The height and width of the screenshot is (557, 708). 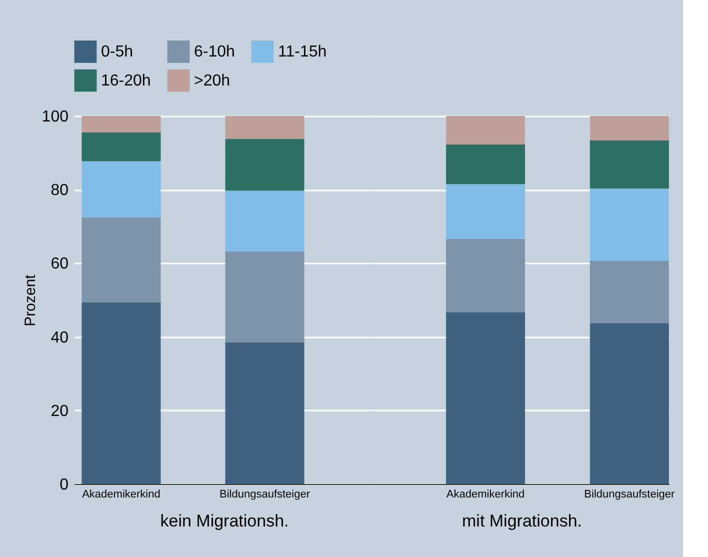 What do you see at coordinates (64, 485) in the screenshot?
I see `y-tick-label: 0` at bounding box center [64, 485].